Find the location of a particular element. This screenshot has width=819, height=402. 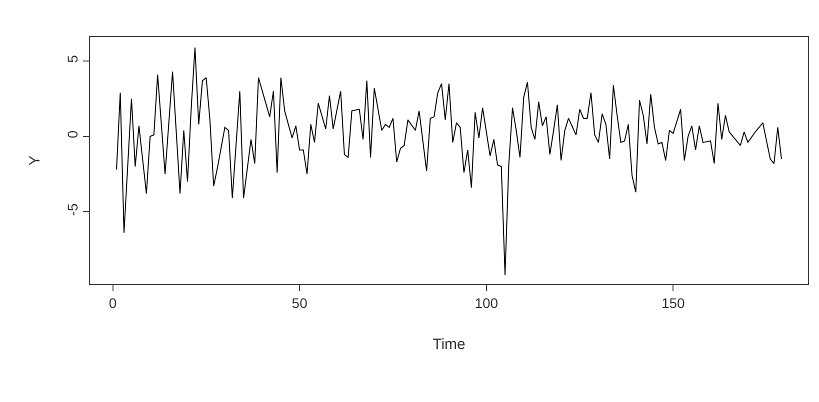

y-axis-title: Y is located at coordinates (35, 160).